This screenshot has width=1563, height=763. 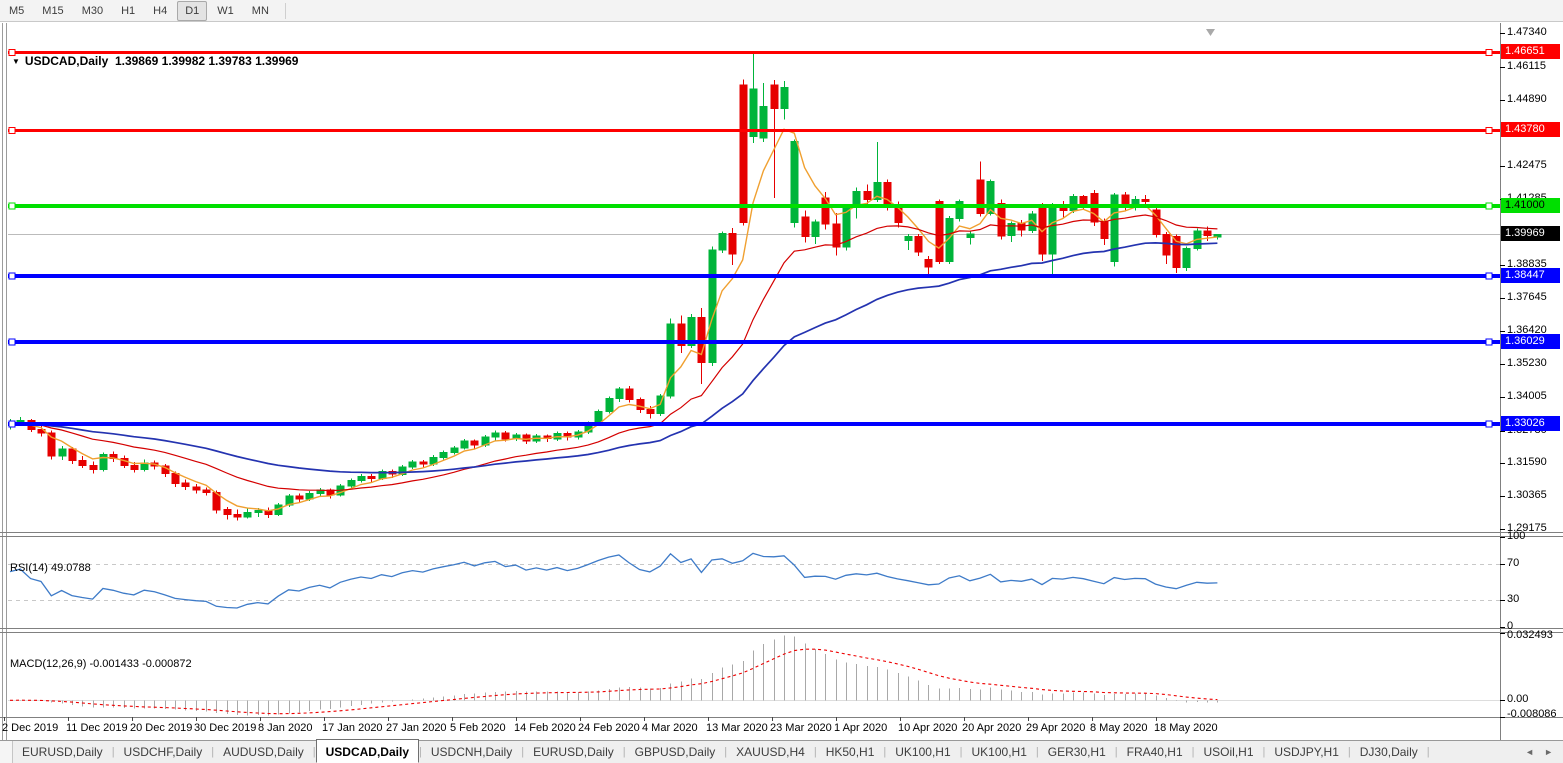 What do you see at coordinates (1532, 714) in the screenshot?
I see `macd-axis-tick: -0.008086` at bounding box center [1532, 714].